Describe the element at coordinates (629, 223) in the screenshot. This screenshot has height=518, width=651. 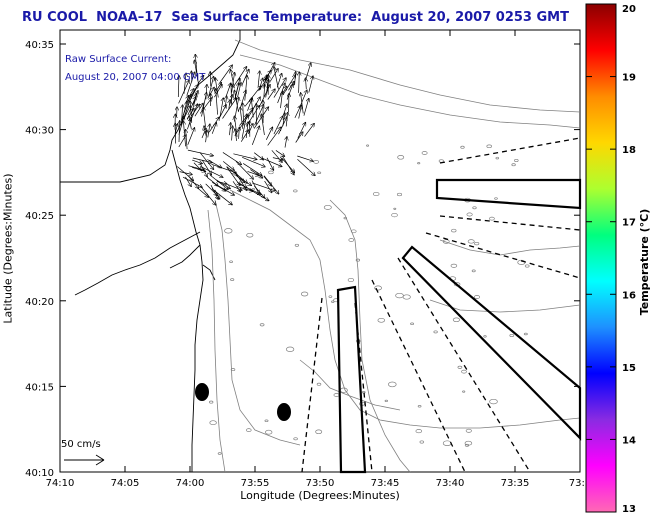
I see `colorbar-tick-label: 17` at that location.